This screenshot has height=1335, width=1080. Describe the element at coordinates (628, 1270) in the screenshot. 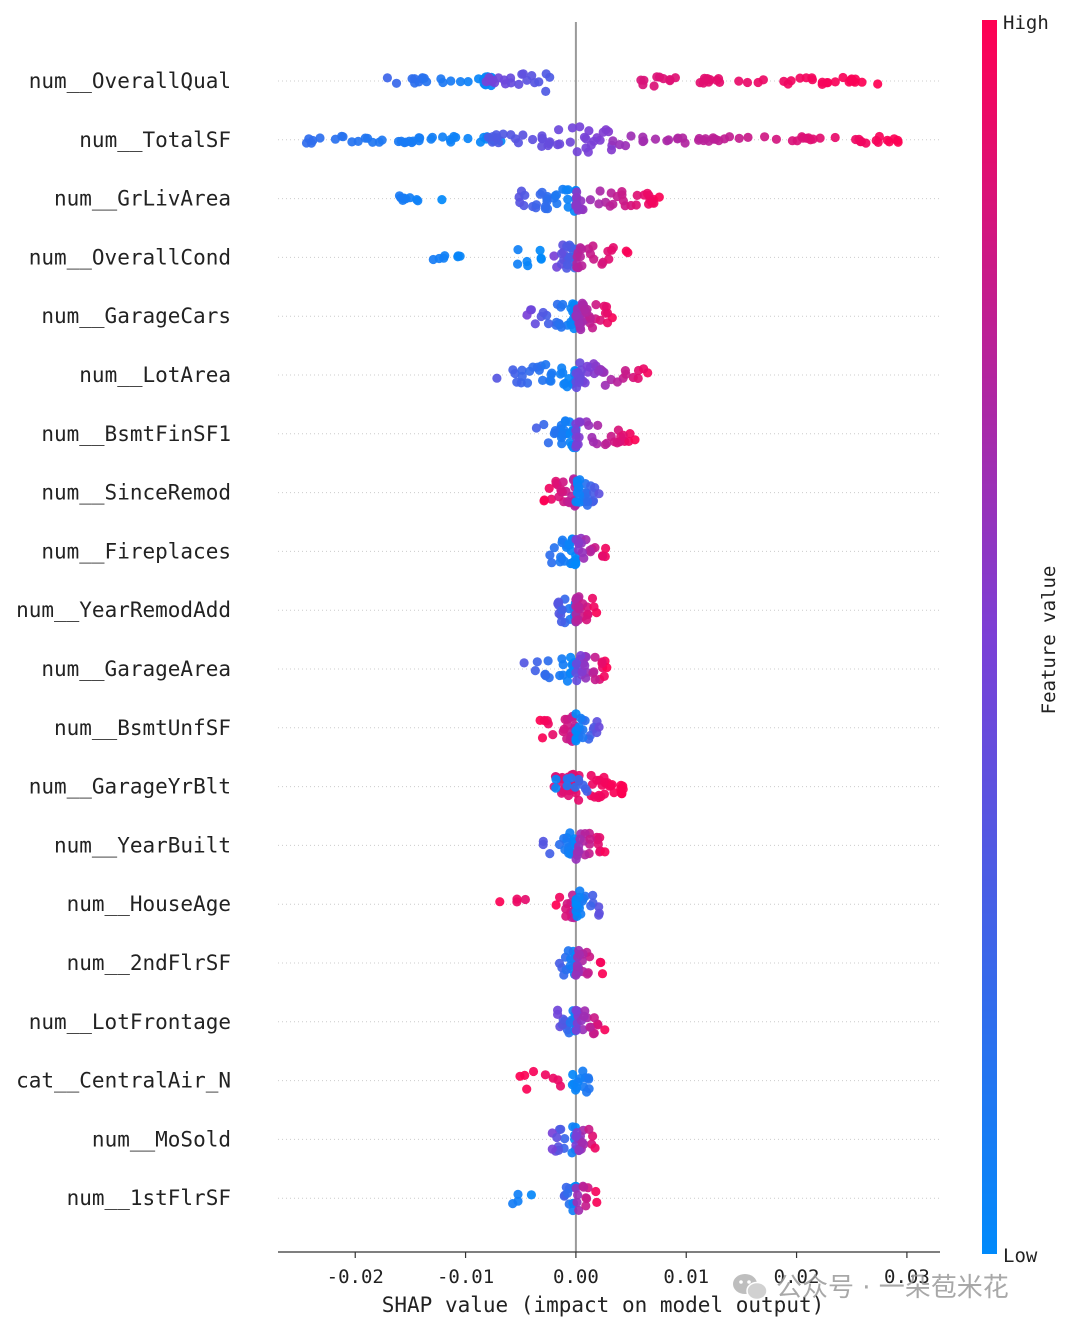

I see `x-axis-ticks: -0.02 -0.01 0.00 0.01 0.02 0.03` at that location.